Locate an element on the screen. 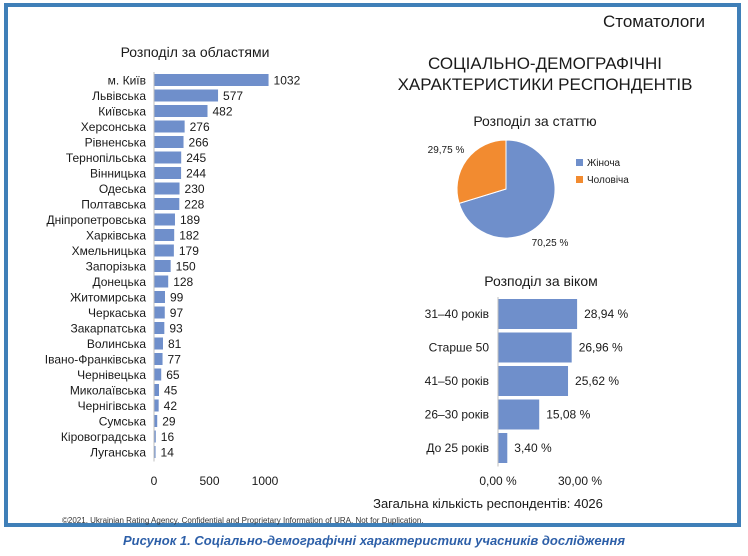 This screenshot has width=748, height=556. region-value-label: 16 is located at coordinates (168, 437).